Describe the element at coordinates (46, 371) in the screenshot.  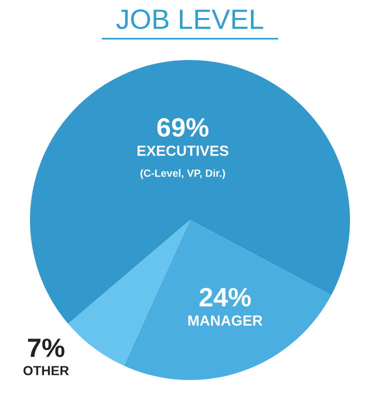
I see `slice-label: OTHER` at that location.